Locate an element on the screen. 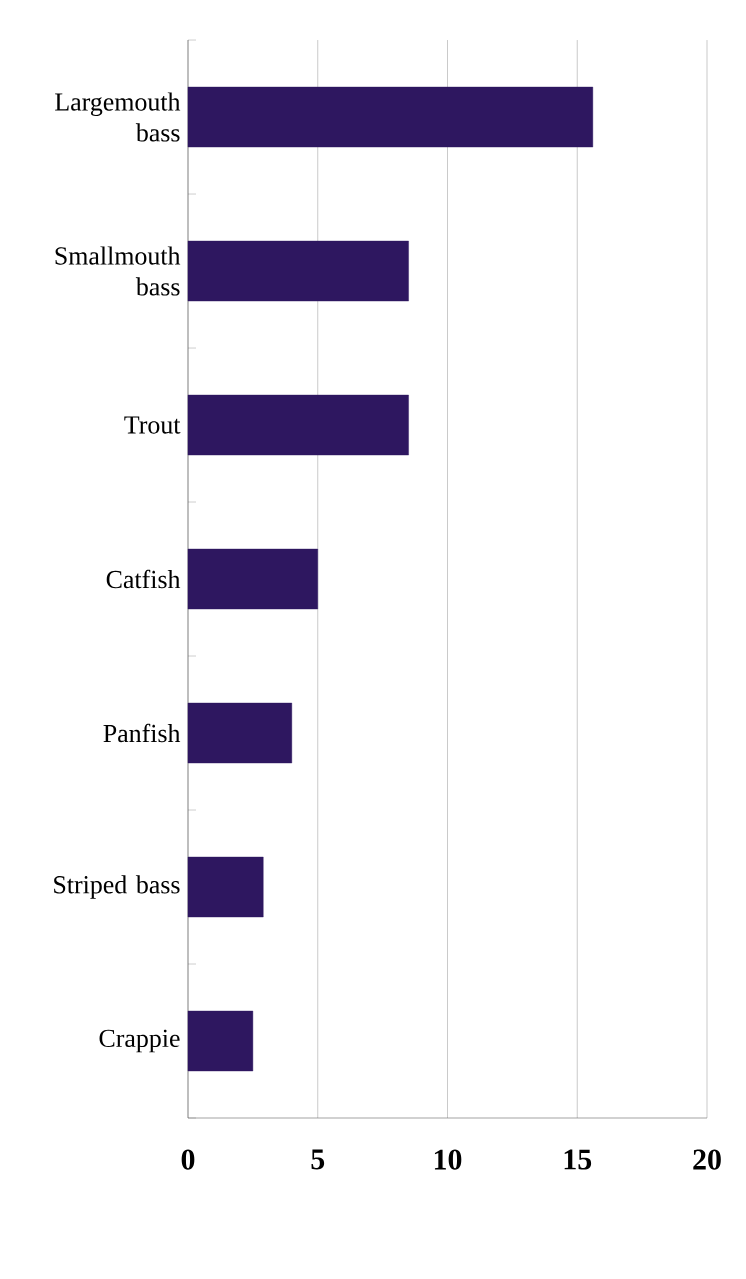 Image resolution: width=746 pixels, height=1279 pixels. y-tick-label: Largemouth bass is located at coordinates (118, 117).